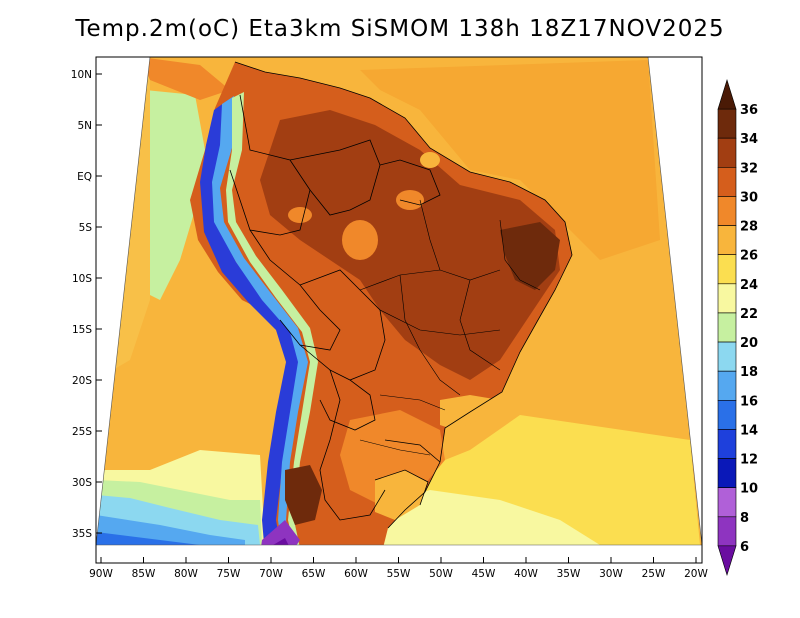  Describe the element at coordinates (696, 574) in the screenshot. I see `lon-tick-label: 20W` at that location.